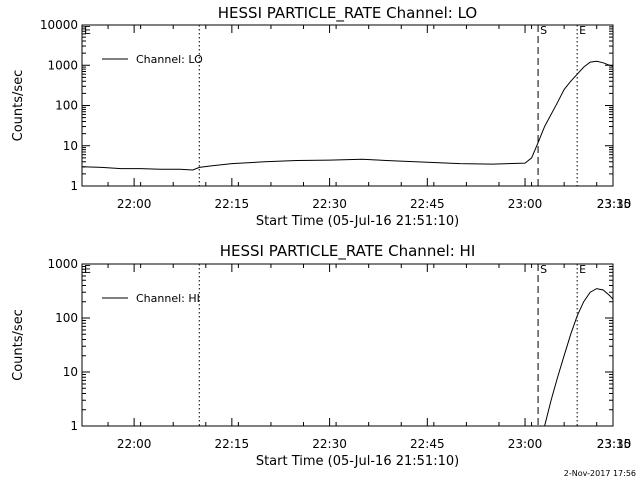 The height and width of the screenshot is (480, 640). Describe the element at coordinates (600, 473) in the screenshot. I see `footer-timestamp: 2-Nov-2017 17:56` at that location.